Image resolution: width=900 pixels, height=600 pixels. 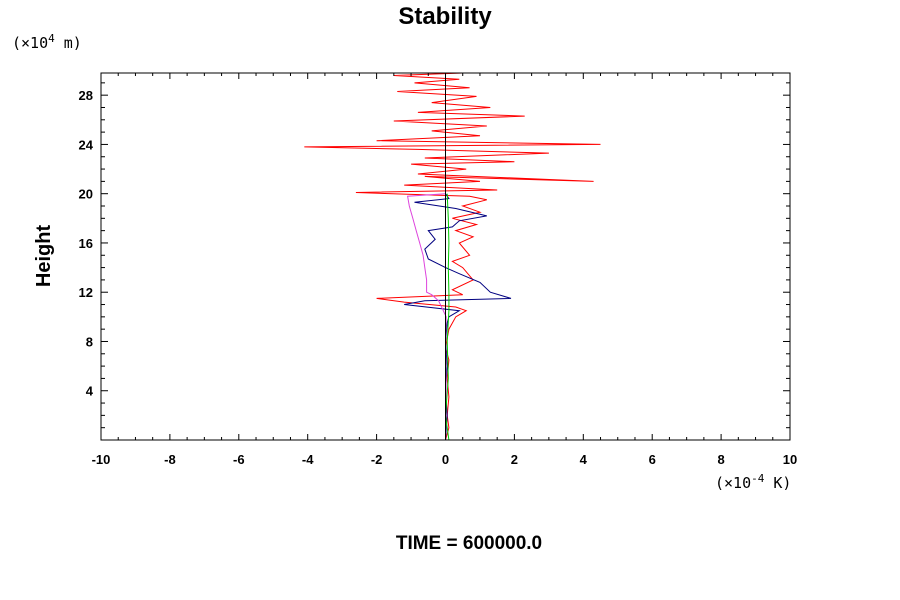 I want to click on y-tick-label: 28, so click(x=86, y=95).